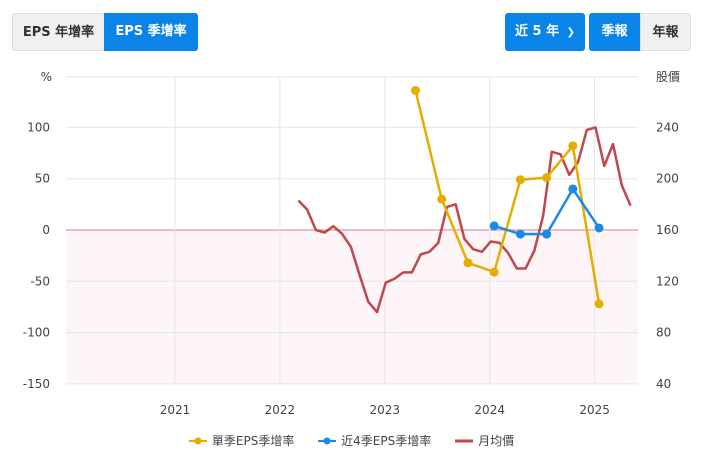 The height and width of the screenshot is (462, 703). I want to click on chart-legend: 單季EPS季增率 近4季EPS季增率 月均價, so click(351, 440).